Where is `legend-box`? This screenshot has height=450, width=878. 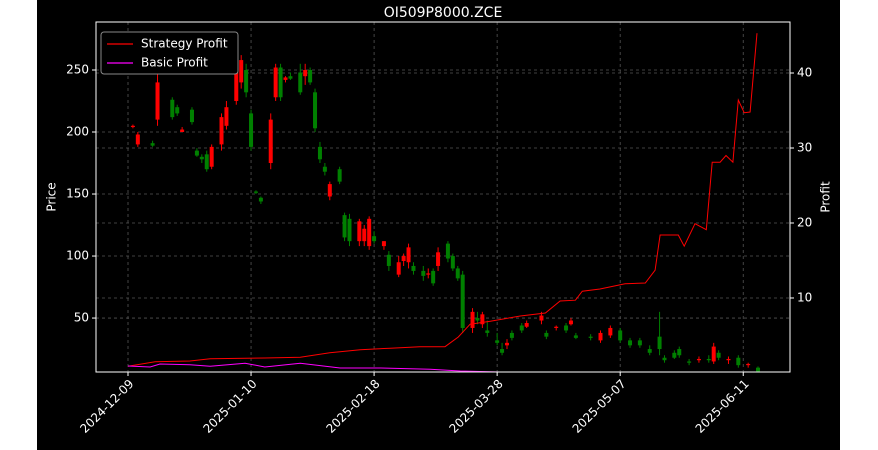
legend-box is located at coordinates (169, 53).